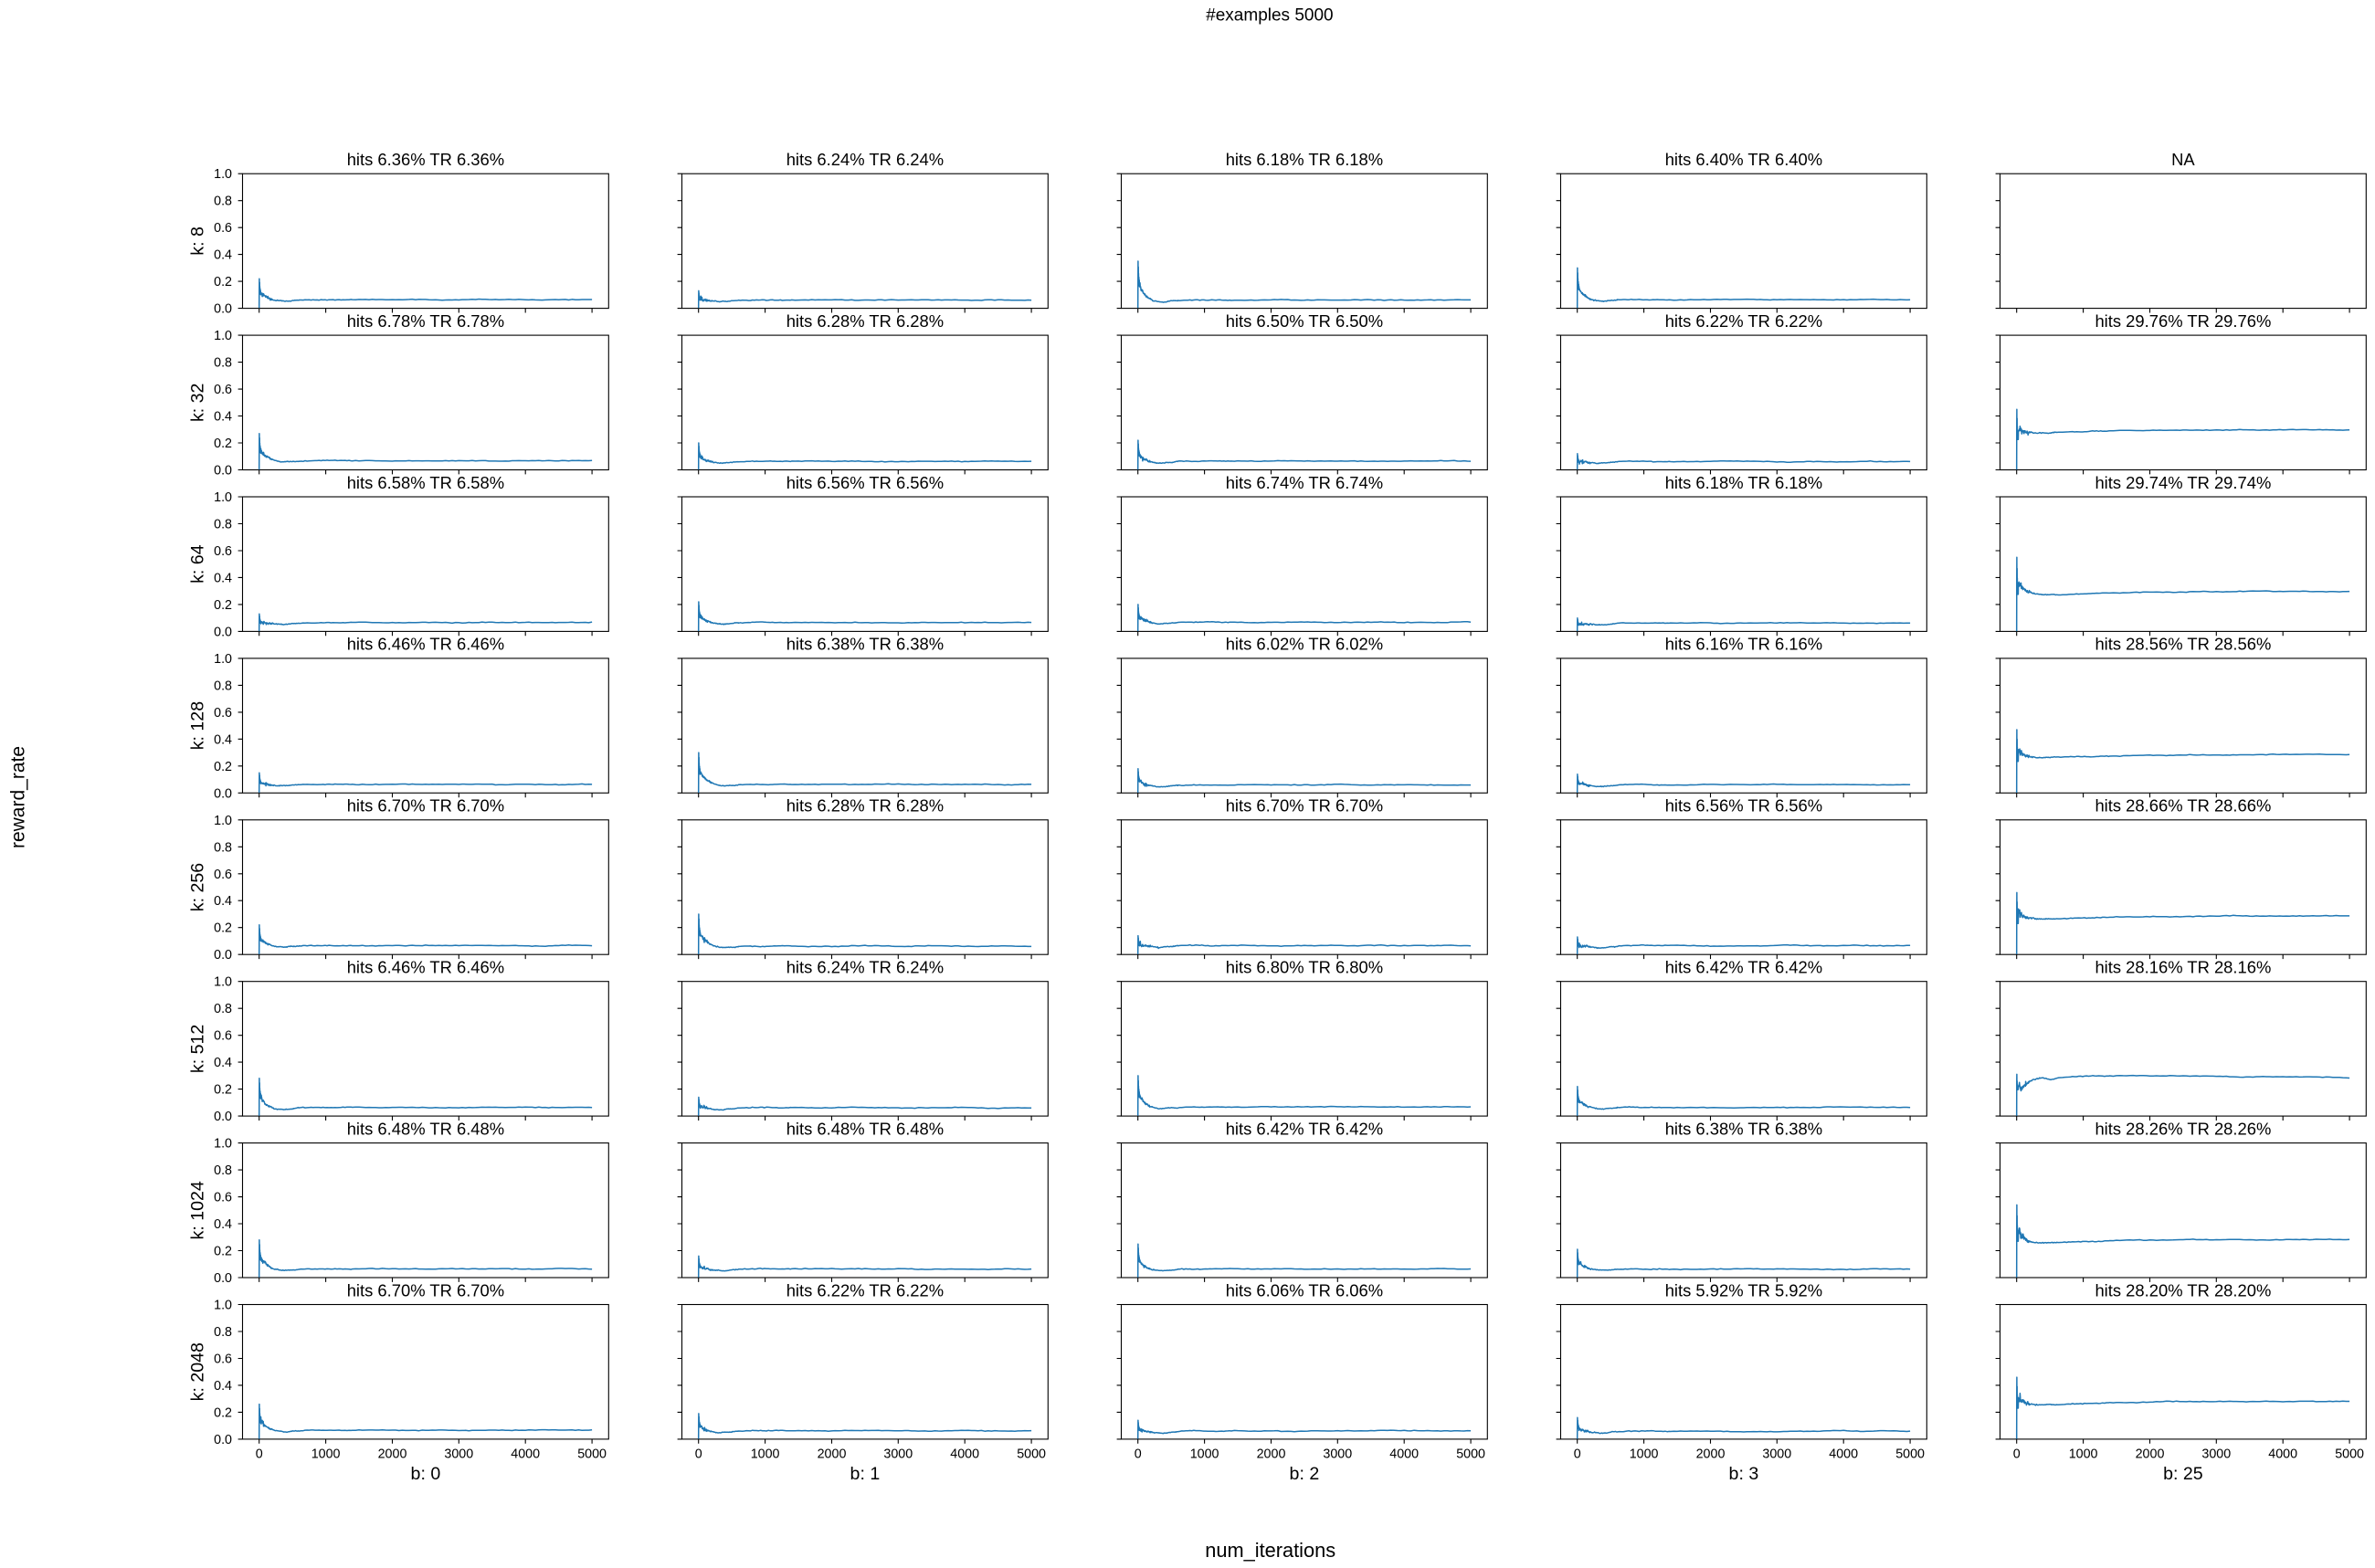  I want to click on svg-text: hits 5.92% TR 5.92%, so click(1744, 1290).